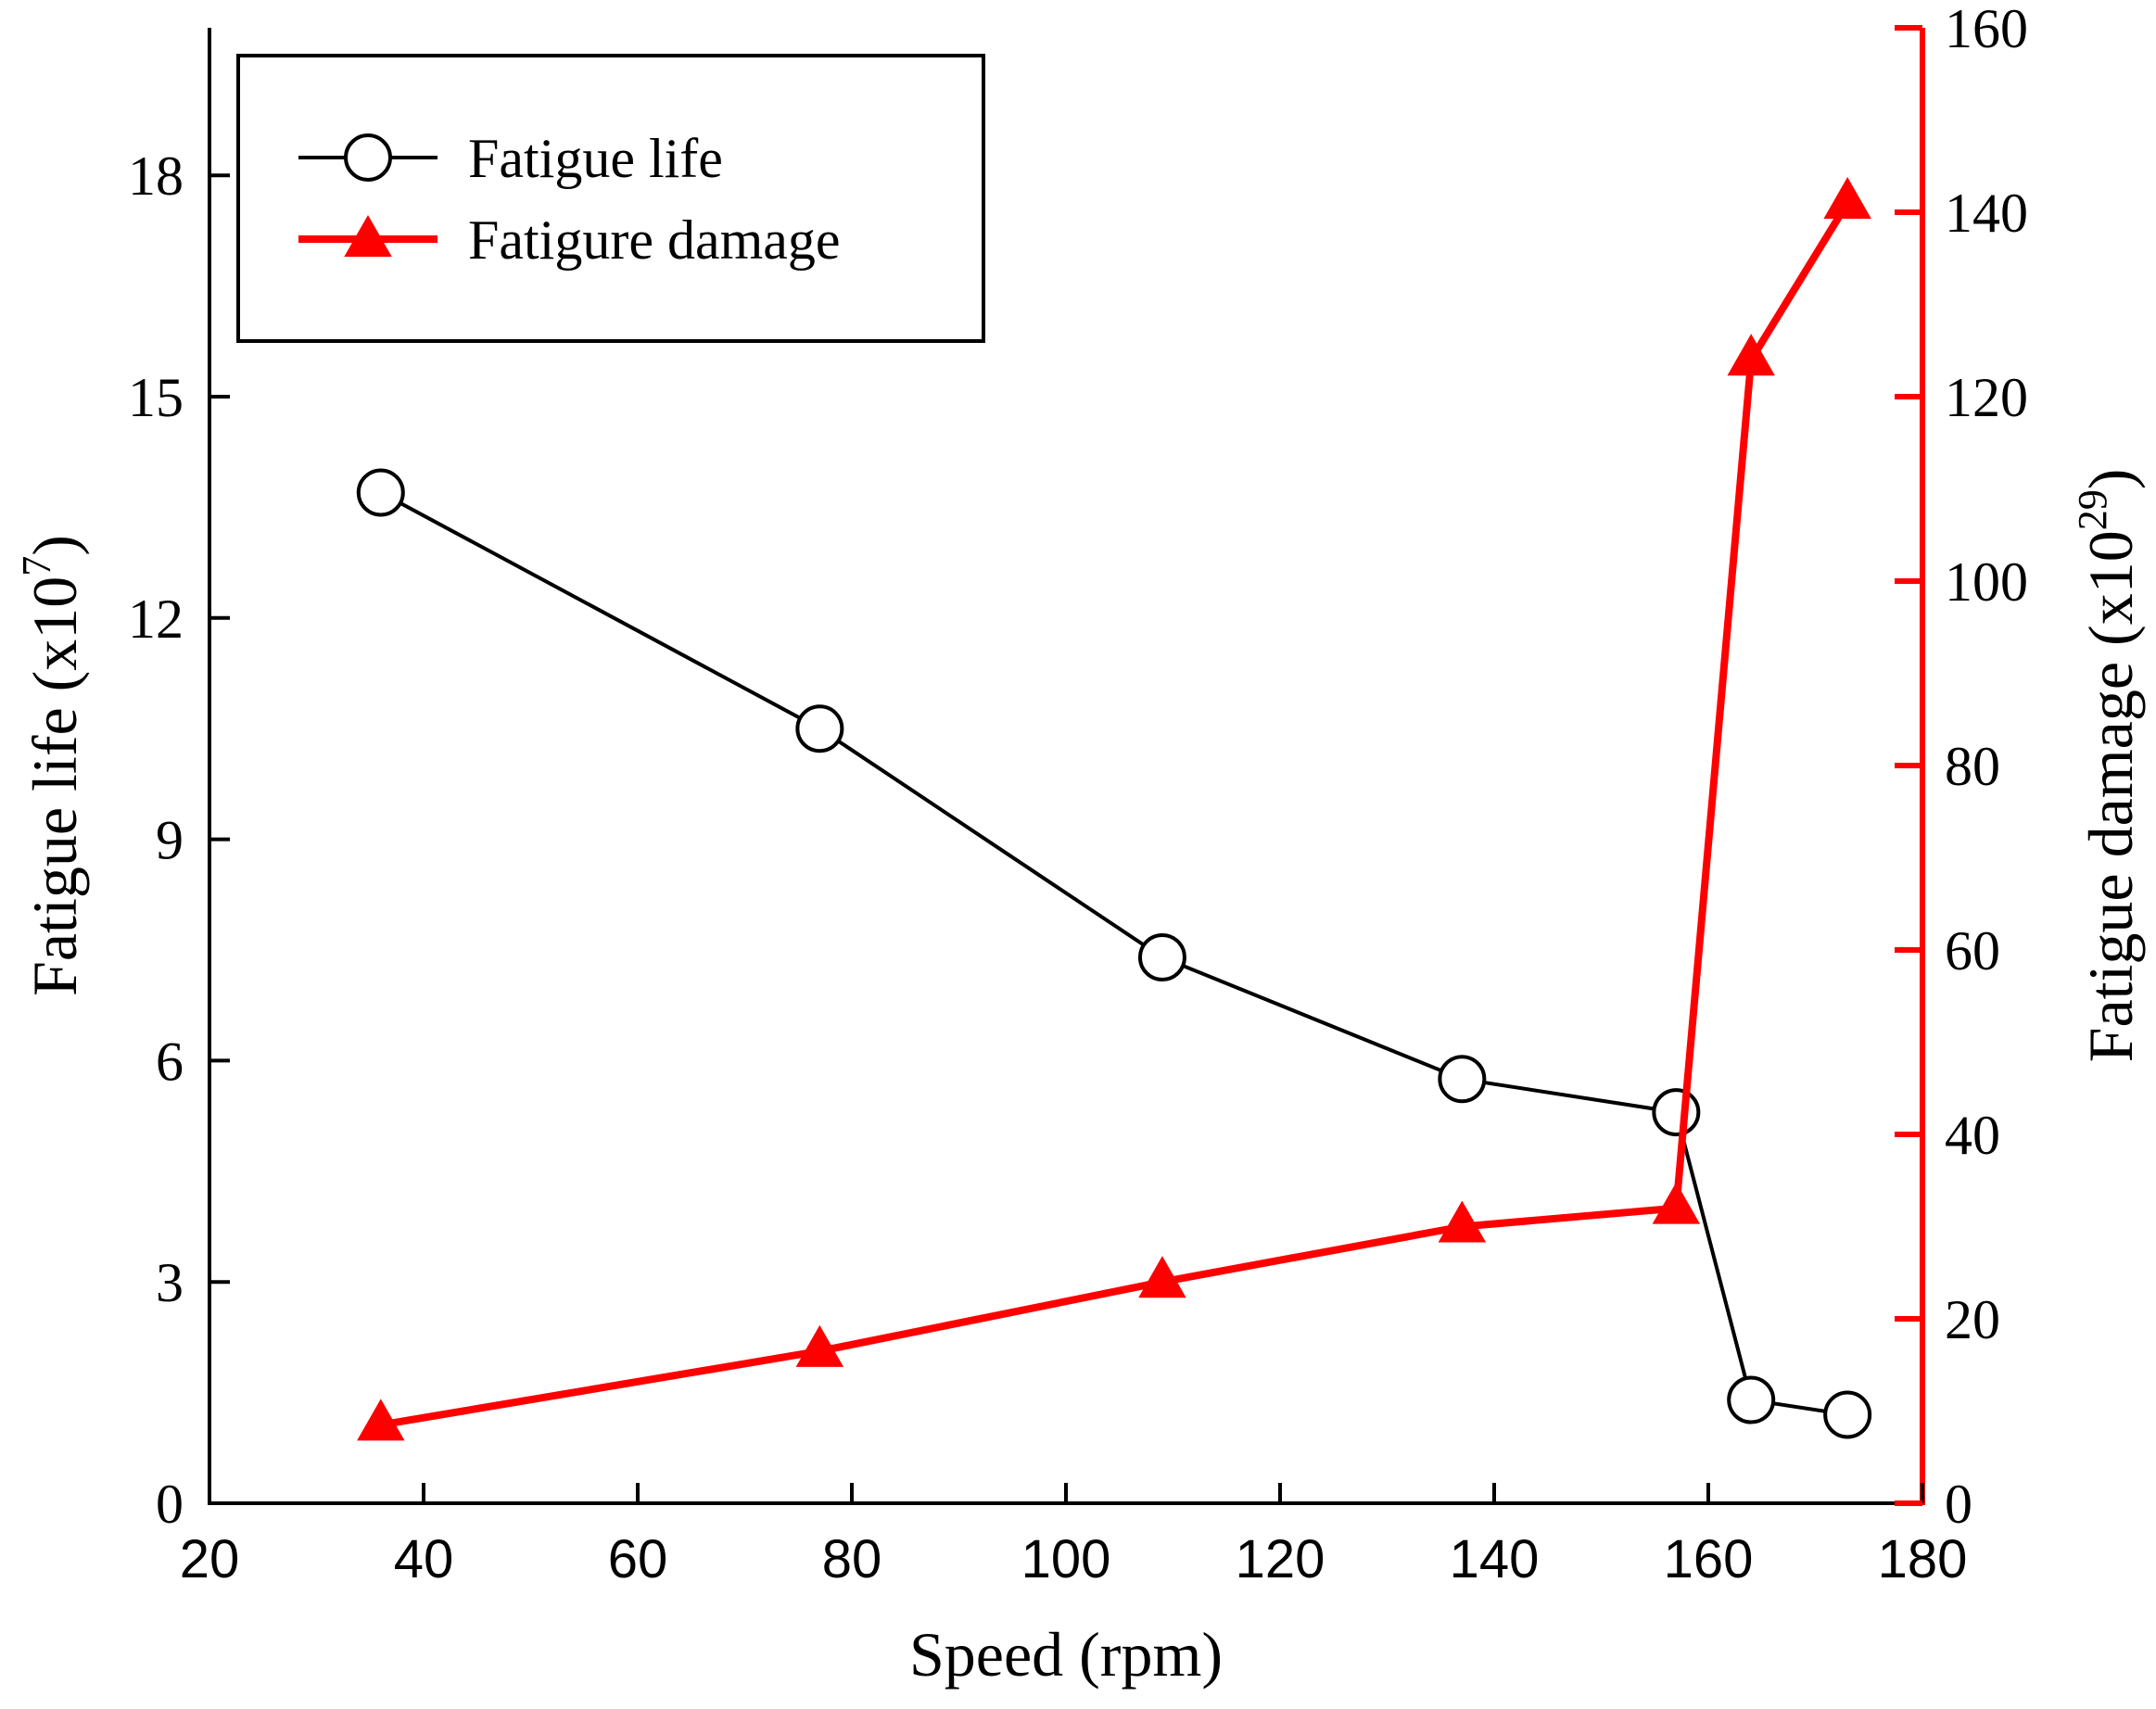 Image resolution: width=2156 pixels, height=1709 pixels. Describe the element at coordinates (638, 1559) in the screenshot. I see `x-tick-label: 60` at that location.